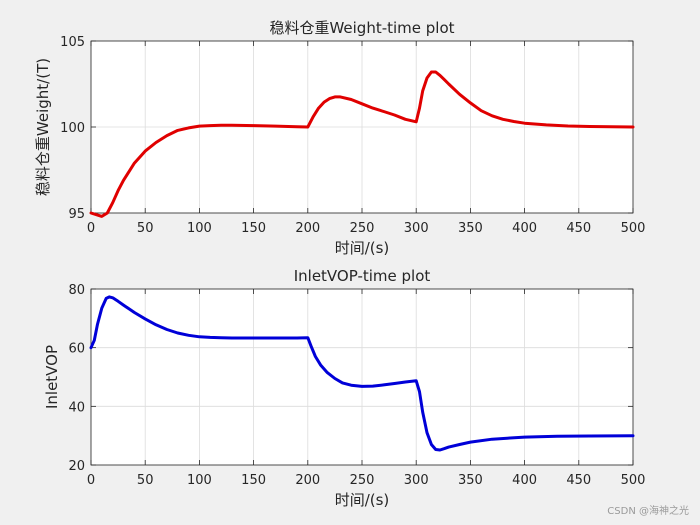 The image size is (700, 525). I want to click on y-tick-label: 100, so click(72, 128).